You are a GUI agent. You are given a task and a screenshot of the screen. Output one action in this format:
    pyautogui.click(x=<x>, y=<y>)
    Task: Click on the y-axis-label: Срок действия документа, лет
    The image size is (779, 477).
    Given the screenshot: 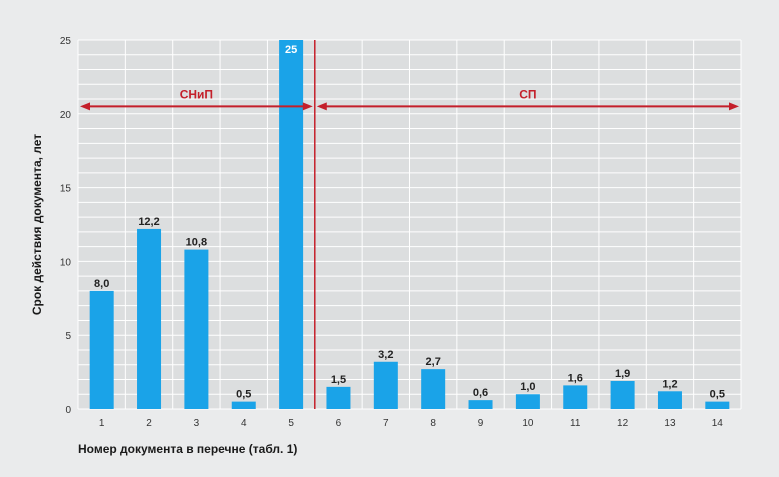 What is the action you would take?
    pyautogui.click(x=37, y=224)
    